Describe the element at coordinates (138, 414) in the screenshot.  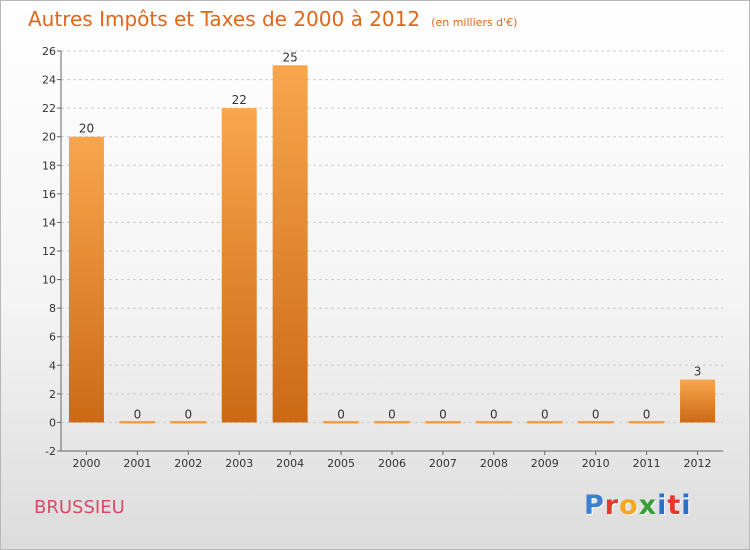
I see `value-label-2001: 0` at that location.